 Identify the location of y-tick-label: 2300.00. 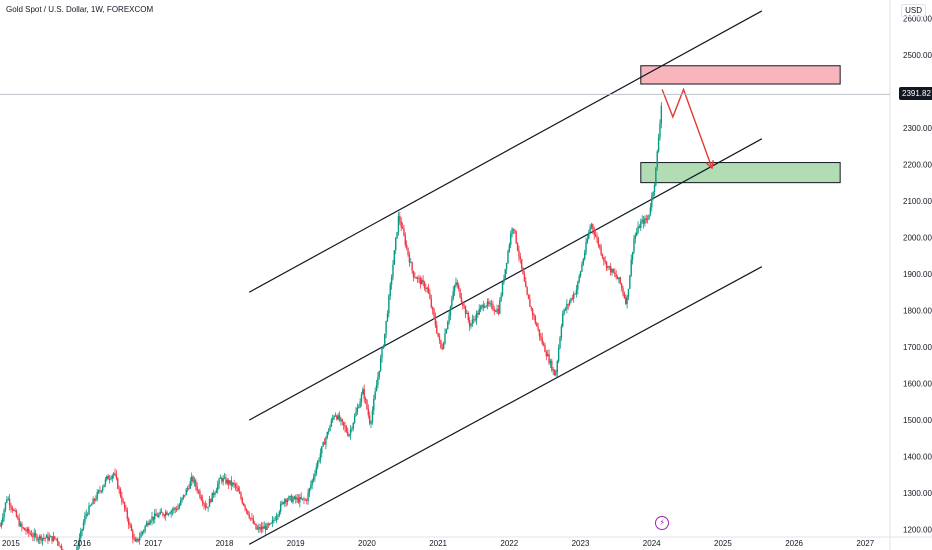
(917, 128).